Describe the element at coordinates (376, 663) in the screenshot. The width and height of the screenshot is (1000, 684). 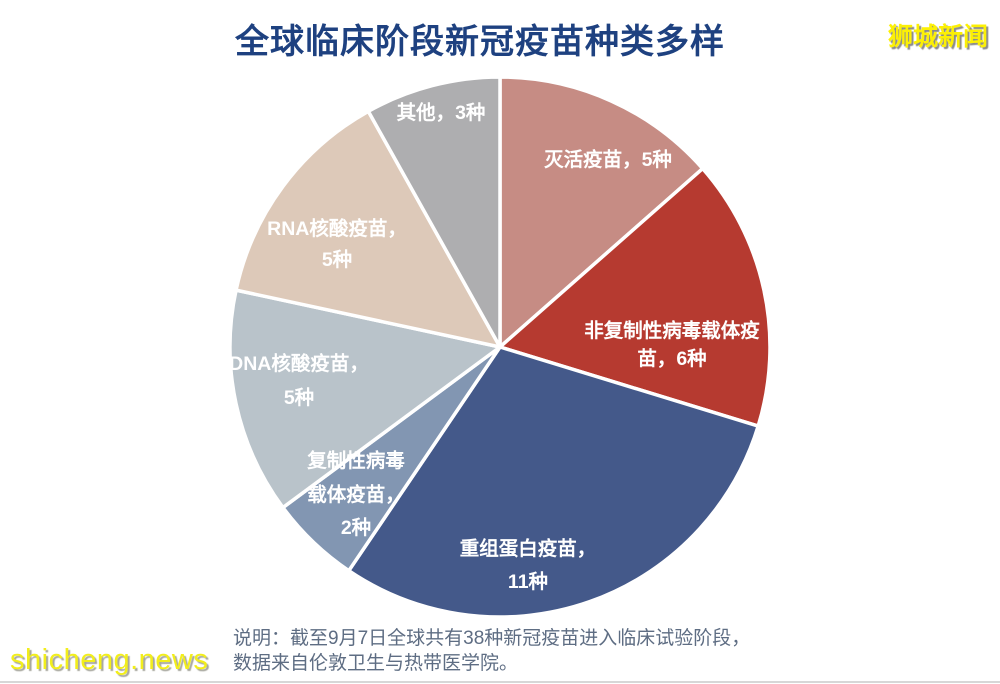
I see `footnote-line-2: 数据来自伦敦卫生与热带医学院。` at that location.